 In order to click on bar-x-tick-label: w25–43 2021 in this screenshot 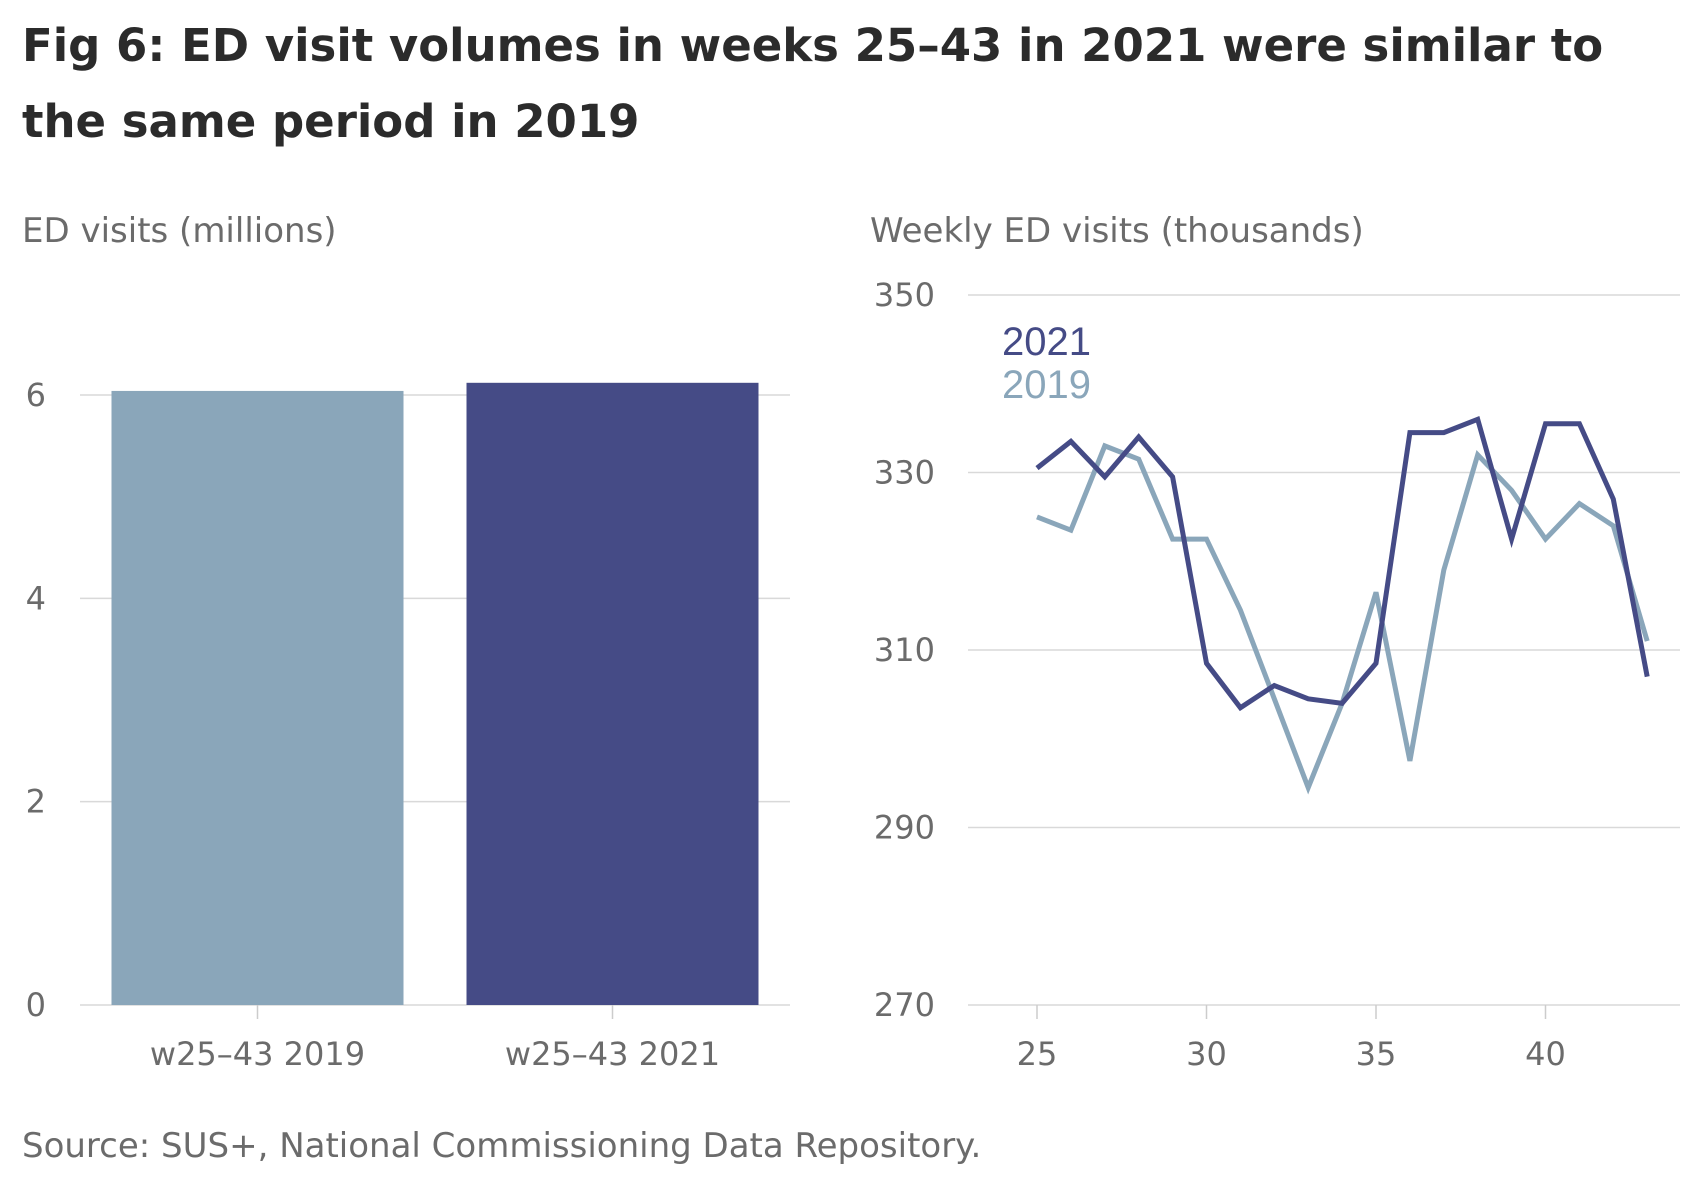, I will do `click(612, 1054)`.